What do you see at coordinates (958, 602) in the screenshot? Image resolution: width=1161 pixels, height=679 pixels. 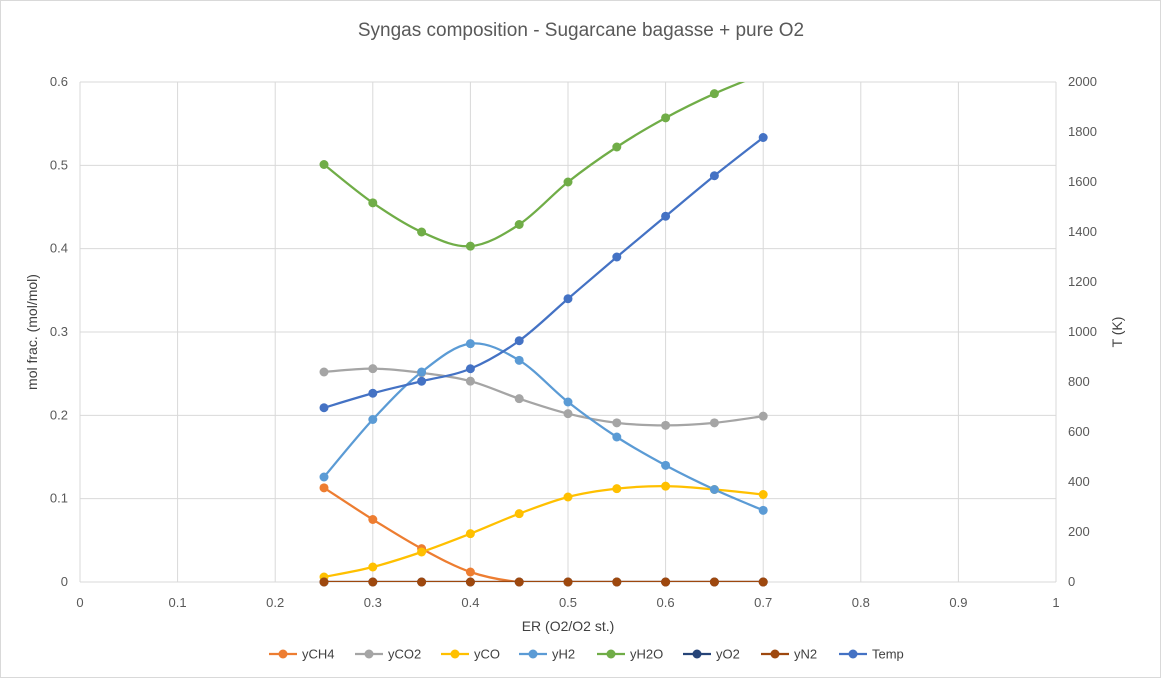 I see `x-tick-label: 0.9` at bounding box center [958, 602].